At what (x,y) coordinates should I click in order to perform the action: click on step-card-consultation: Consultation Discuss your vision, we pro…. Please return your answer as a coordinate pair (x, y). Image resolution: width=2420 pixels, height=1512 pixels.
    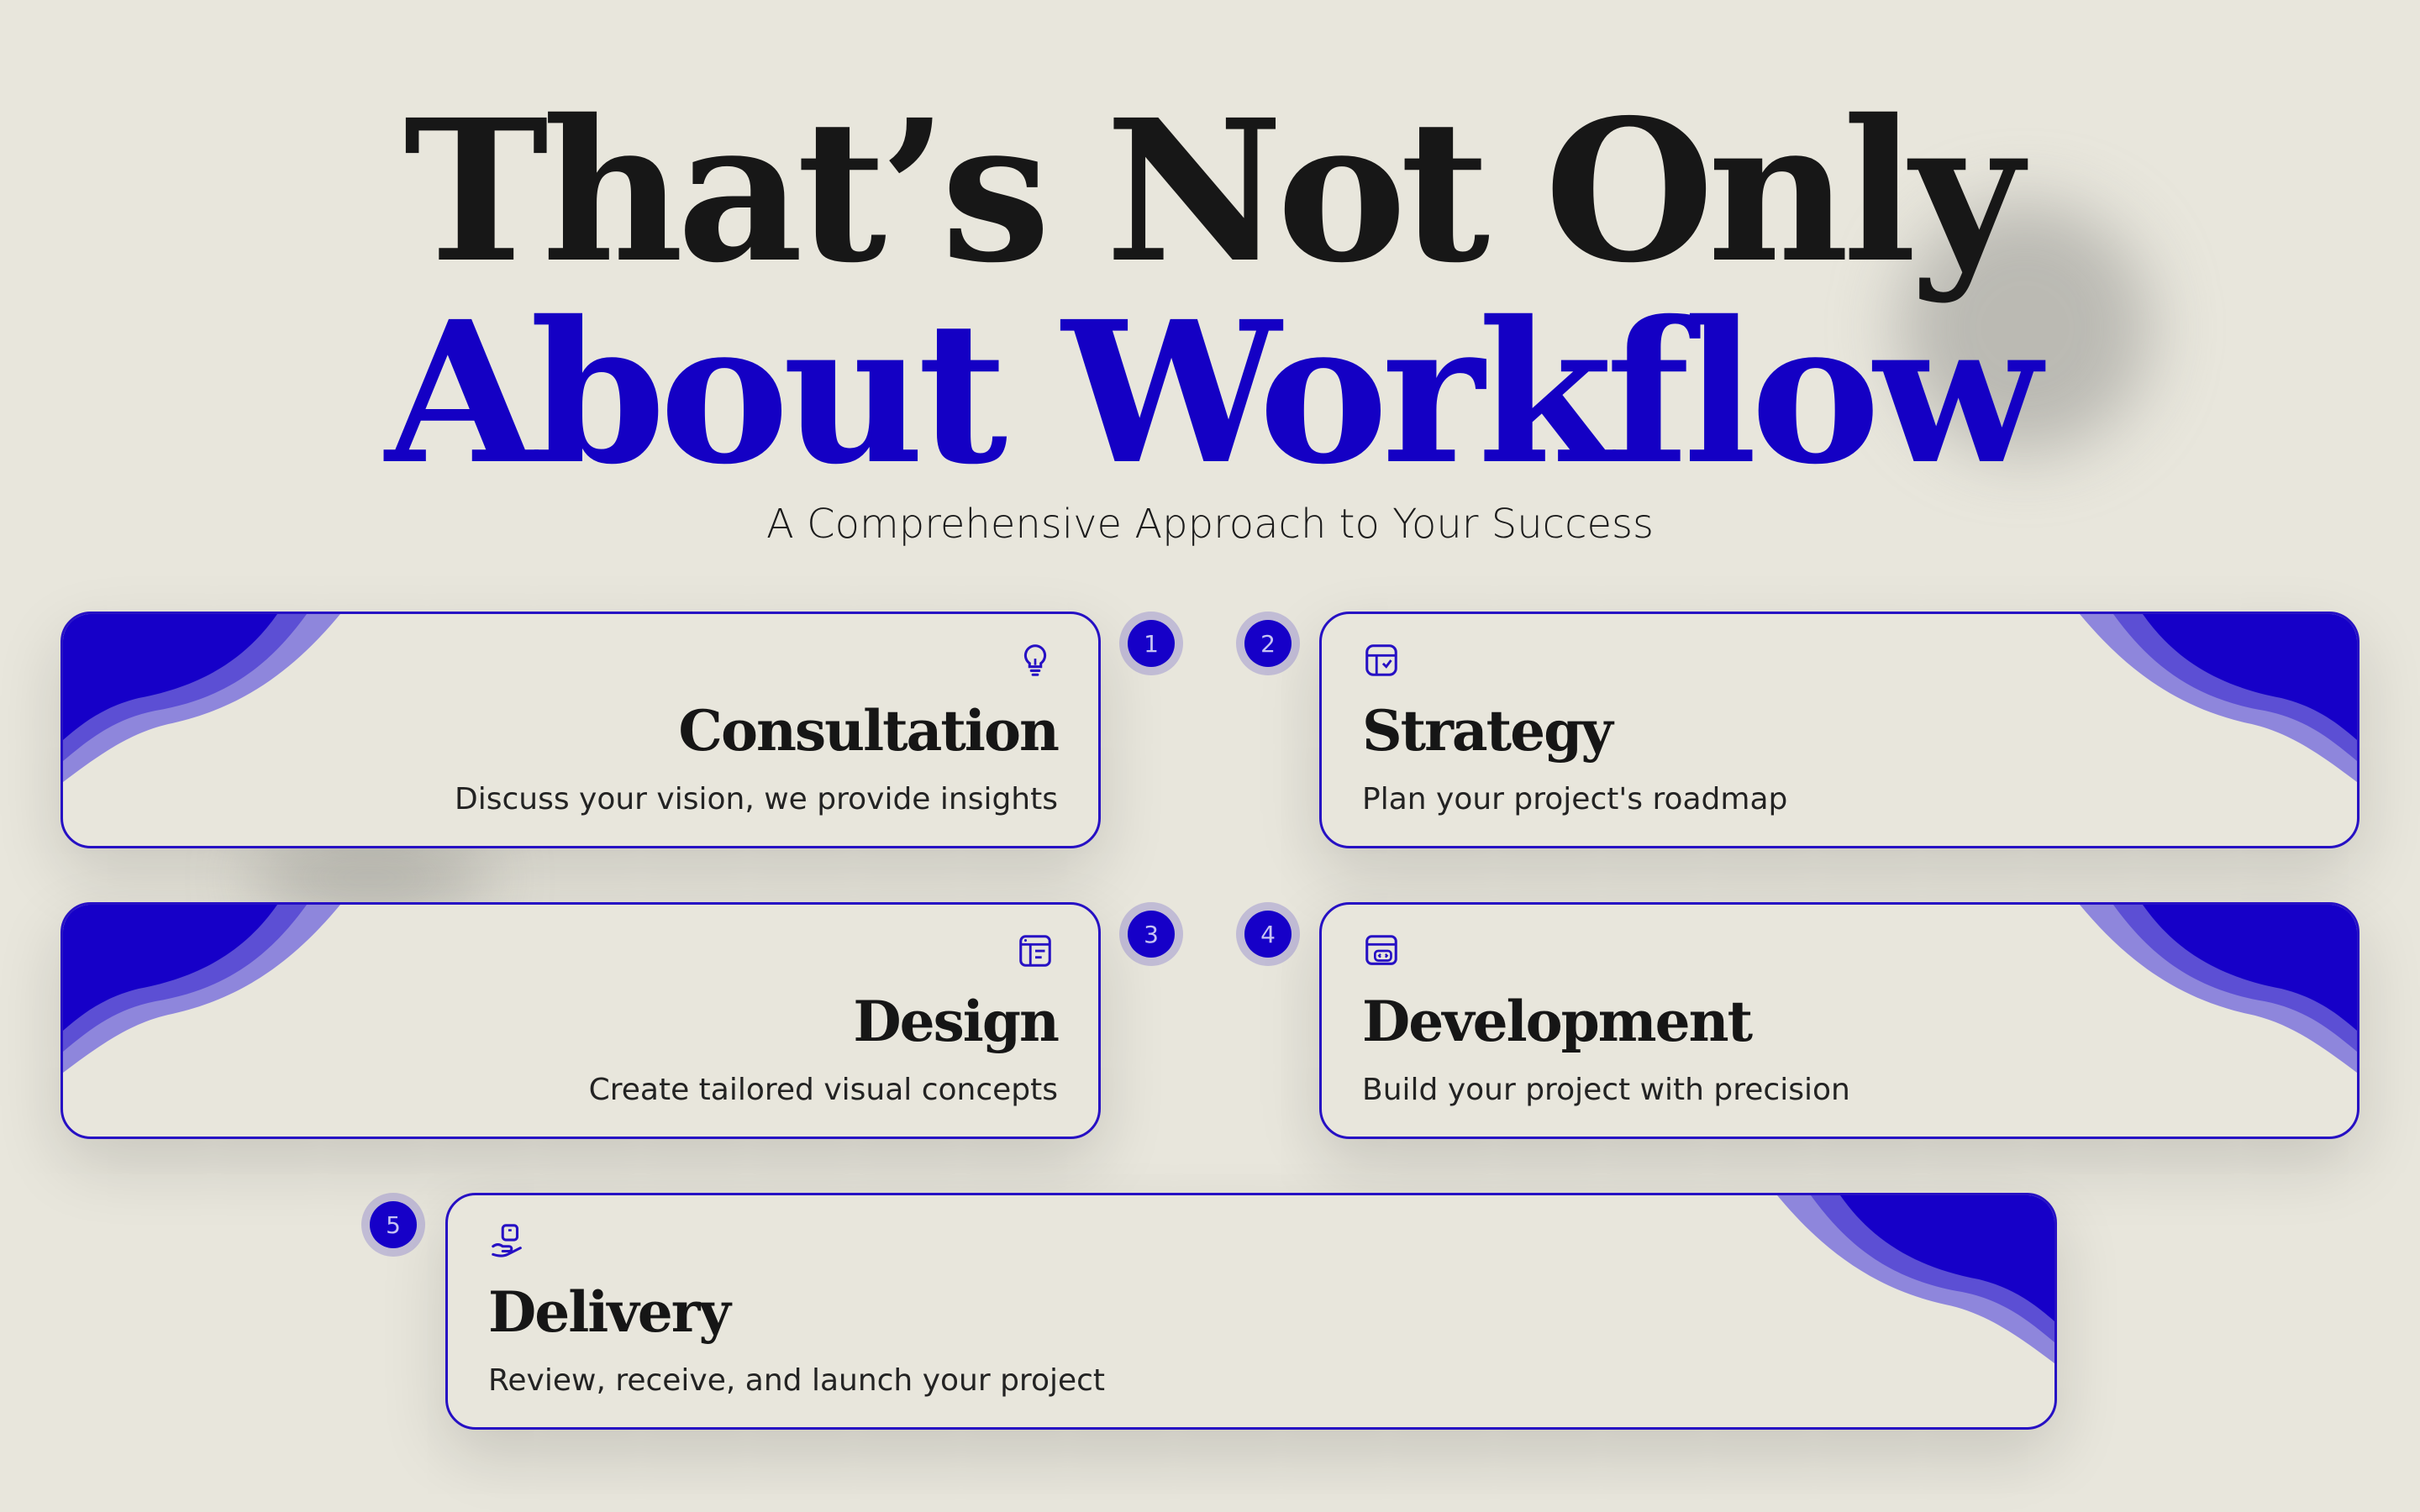
    Looking at the image, I should click on (581, 730).